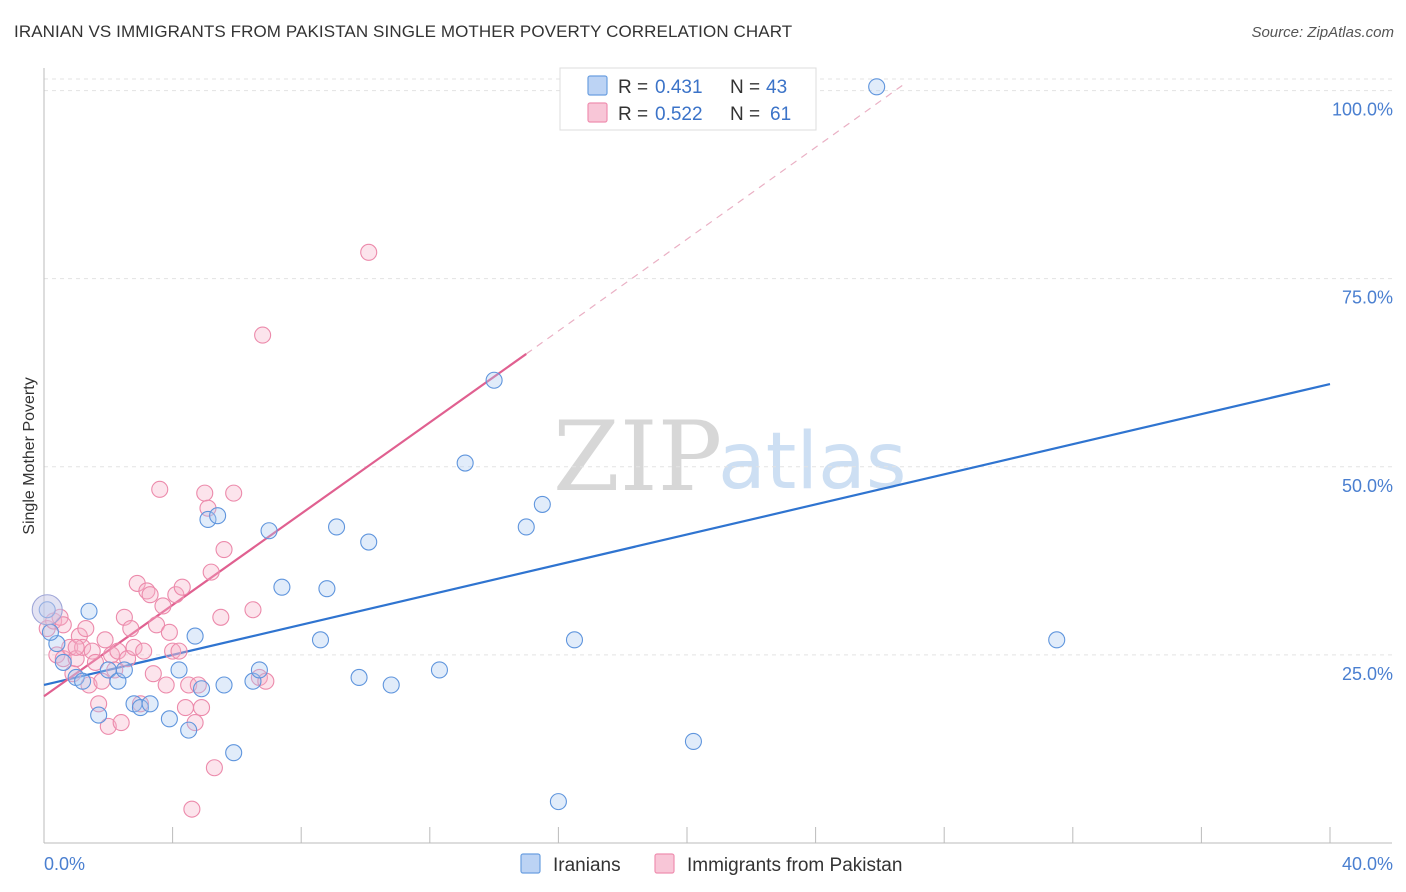 This screenshot has width=1406, height=892. I want to click on x-tick-label-max: 40.0%, so click(1367, 864).